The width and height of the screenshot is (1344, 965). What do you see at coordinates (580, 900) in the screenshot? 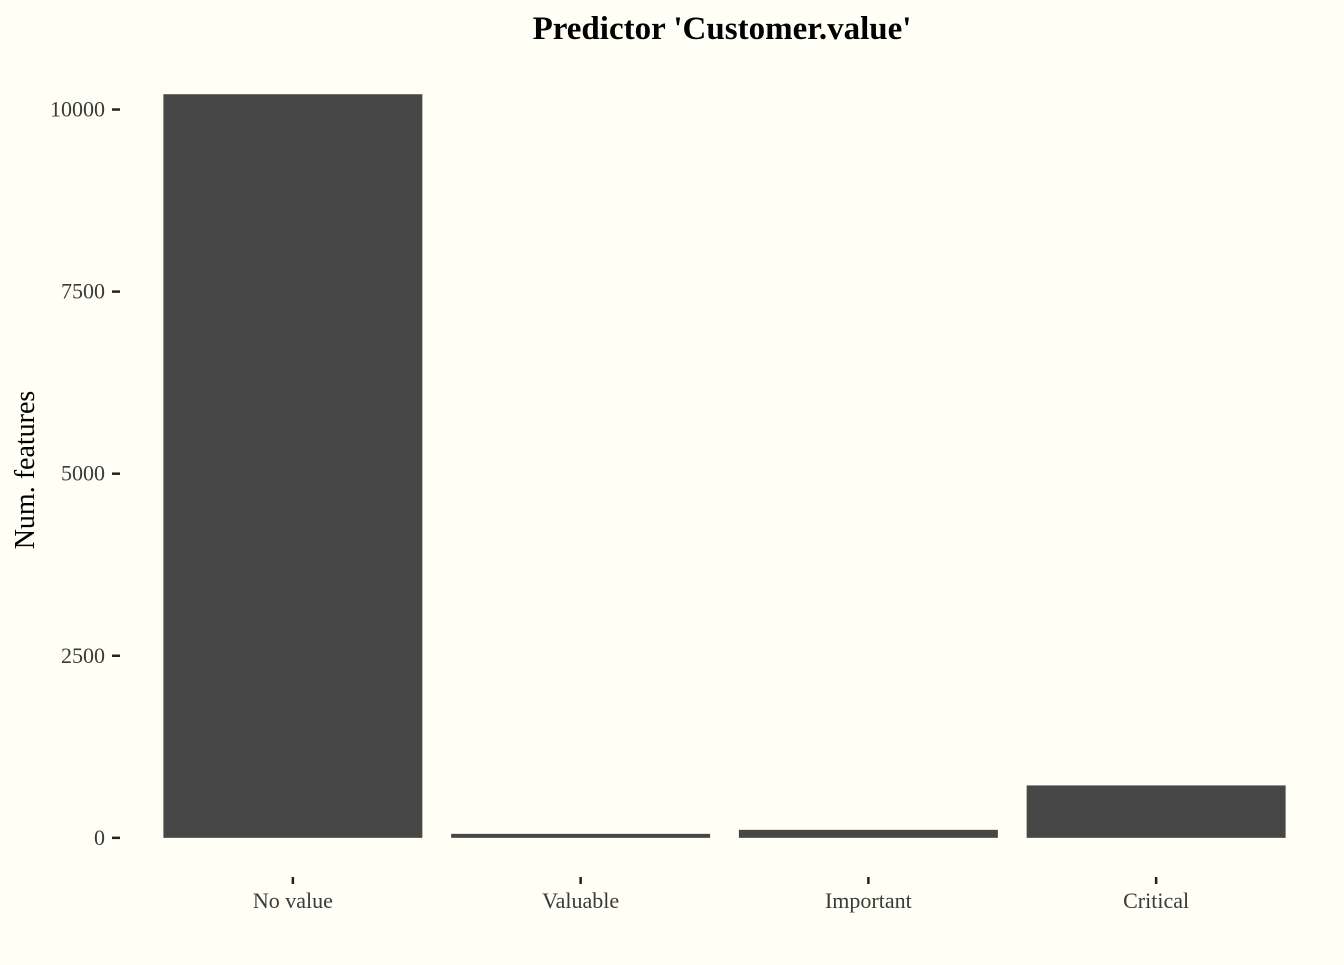
I see `x-tick-label: Valuable` at bounding box center [580, 900].